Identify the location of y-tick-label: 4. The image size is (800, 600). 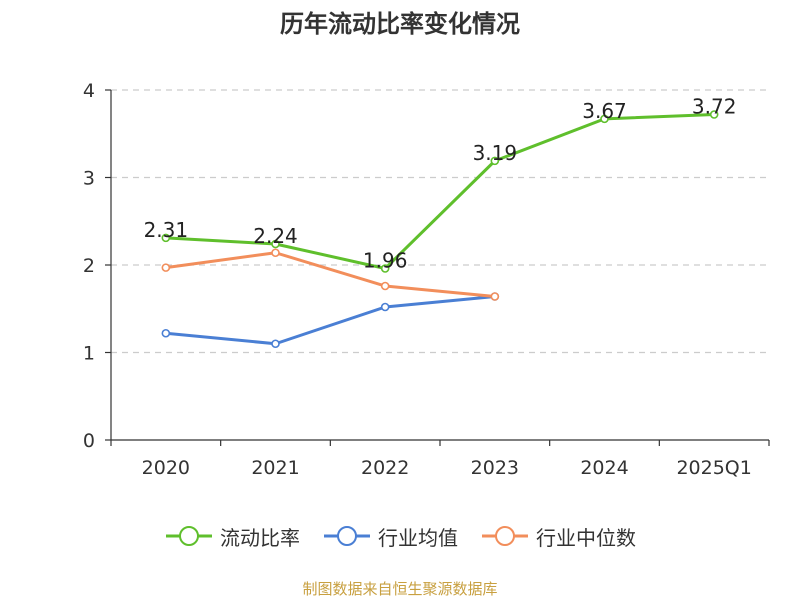
(89, 91).